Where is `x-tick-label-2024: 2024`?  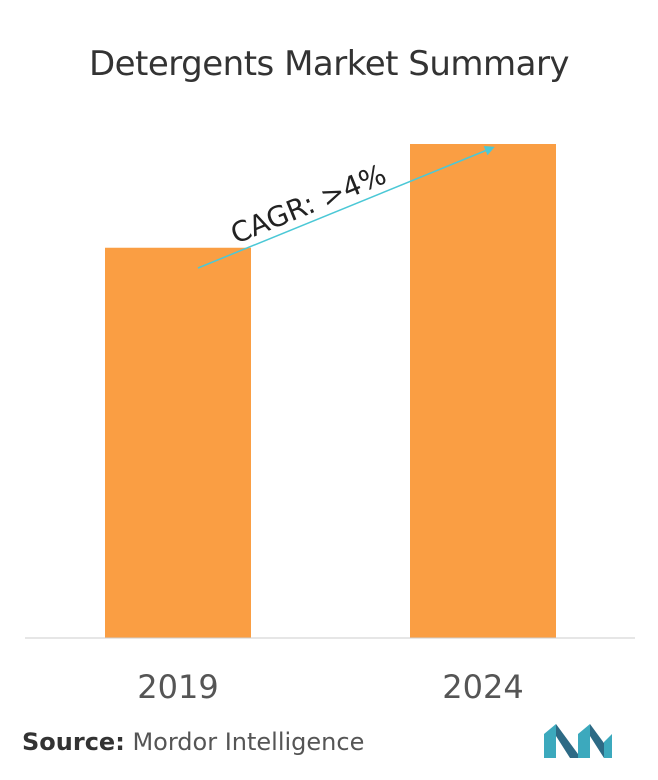
x-tick-label-2024: 2024 is located at coordinates (482, 684).